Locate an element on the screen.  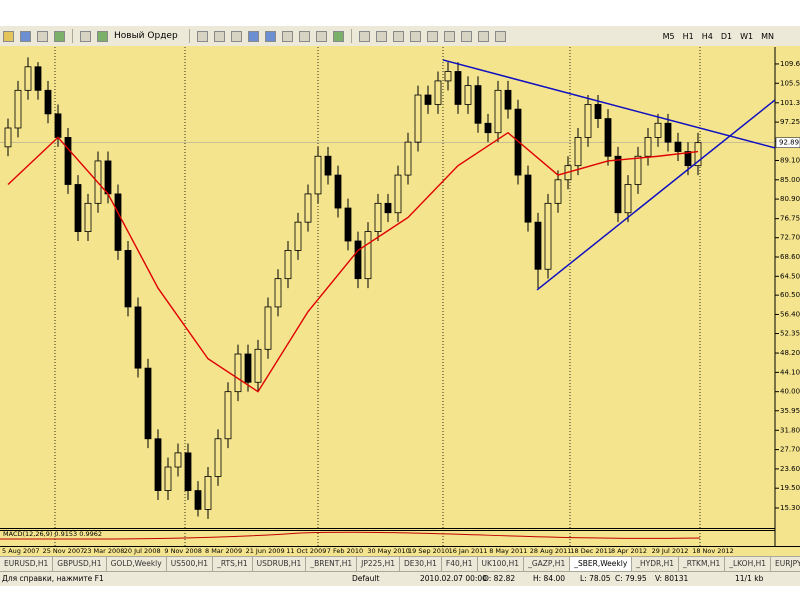
timeframe-button: H4 is located at coordinates (707, 36).